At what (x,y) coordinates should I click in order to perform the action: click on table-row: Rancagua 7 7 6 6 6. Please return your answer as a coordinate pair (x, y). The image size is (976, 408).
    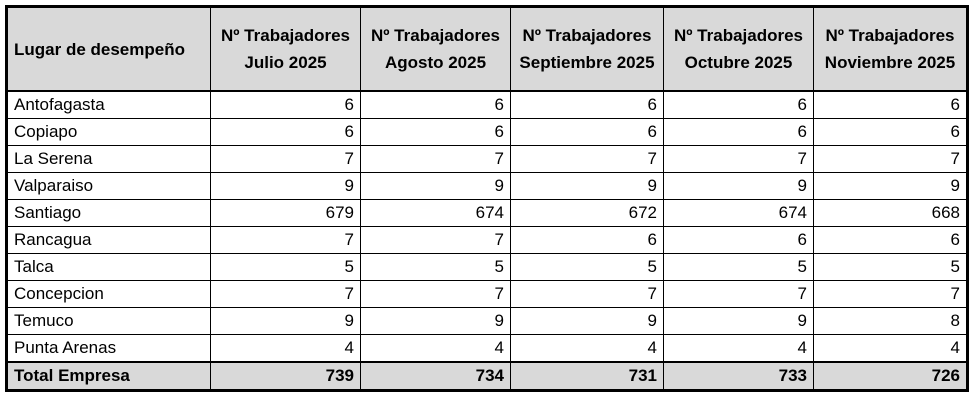
    Looking at the image, I should click on (487, 240).